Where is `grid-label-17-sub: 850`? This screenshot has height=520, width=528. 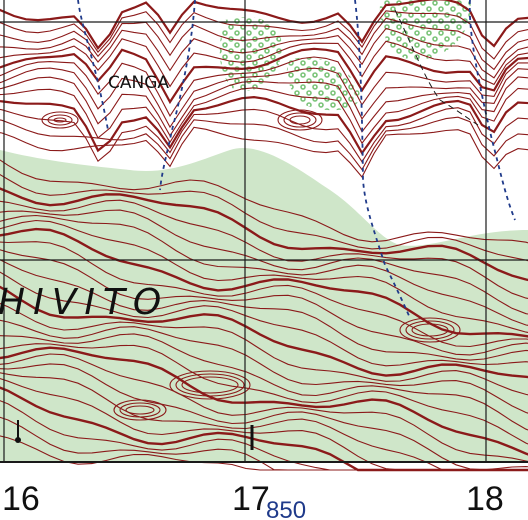
grid-label-17-sub: 850 is located at coordinates (286, 508).